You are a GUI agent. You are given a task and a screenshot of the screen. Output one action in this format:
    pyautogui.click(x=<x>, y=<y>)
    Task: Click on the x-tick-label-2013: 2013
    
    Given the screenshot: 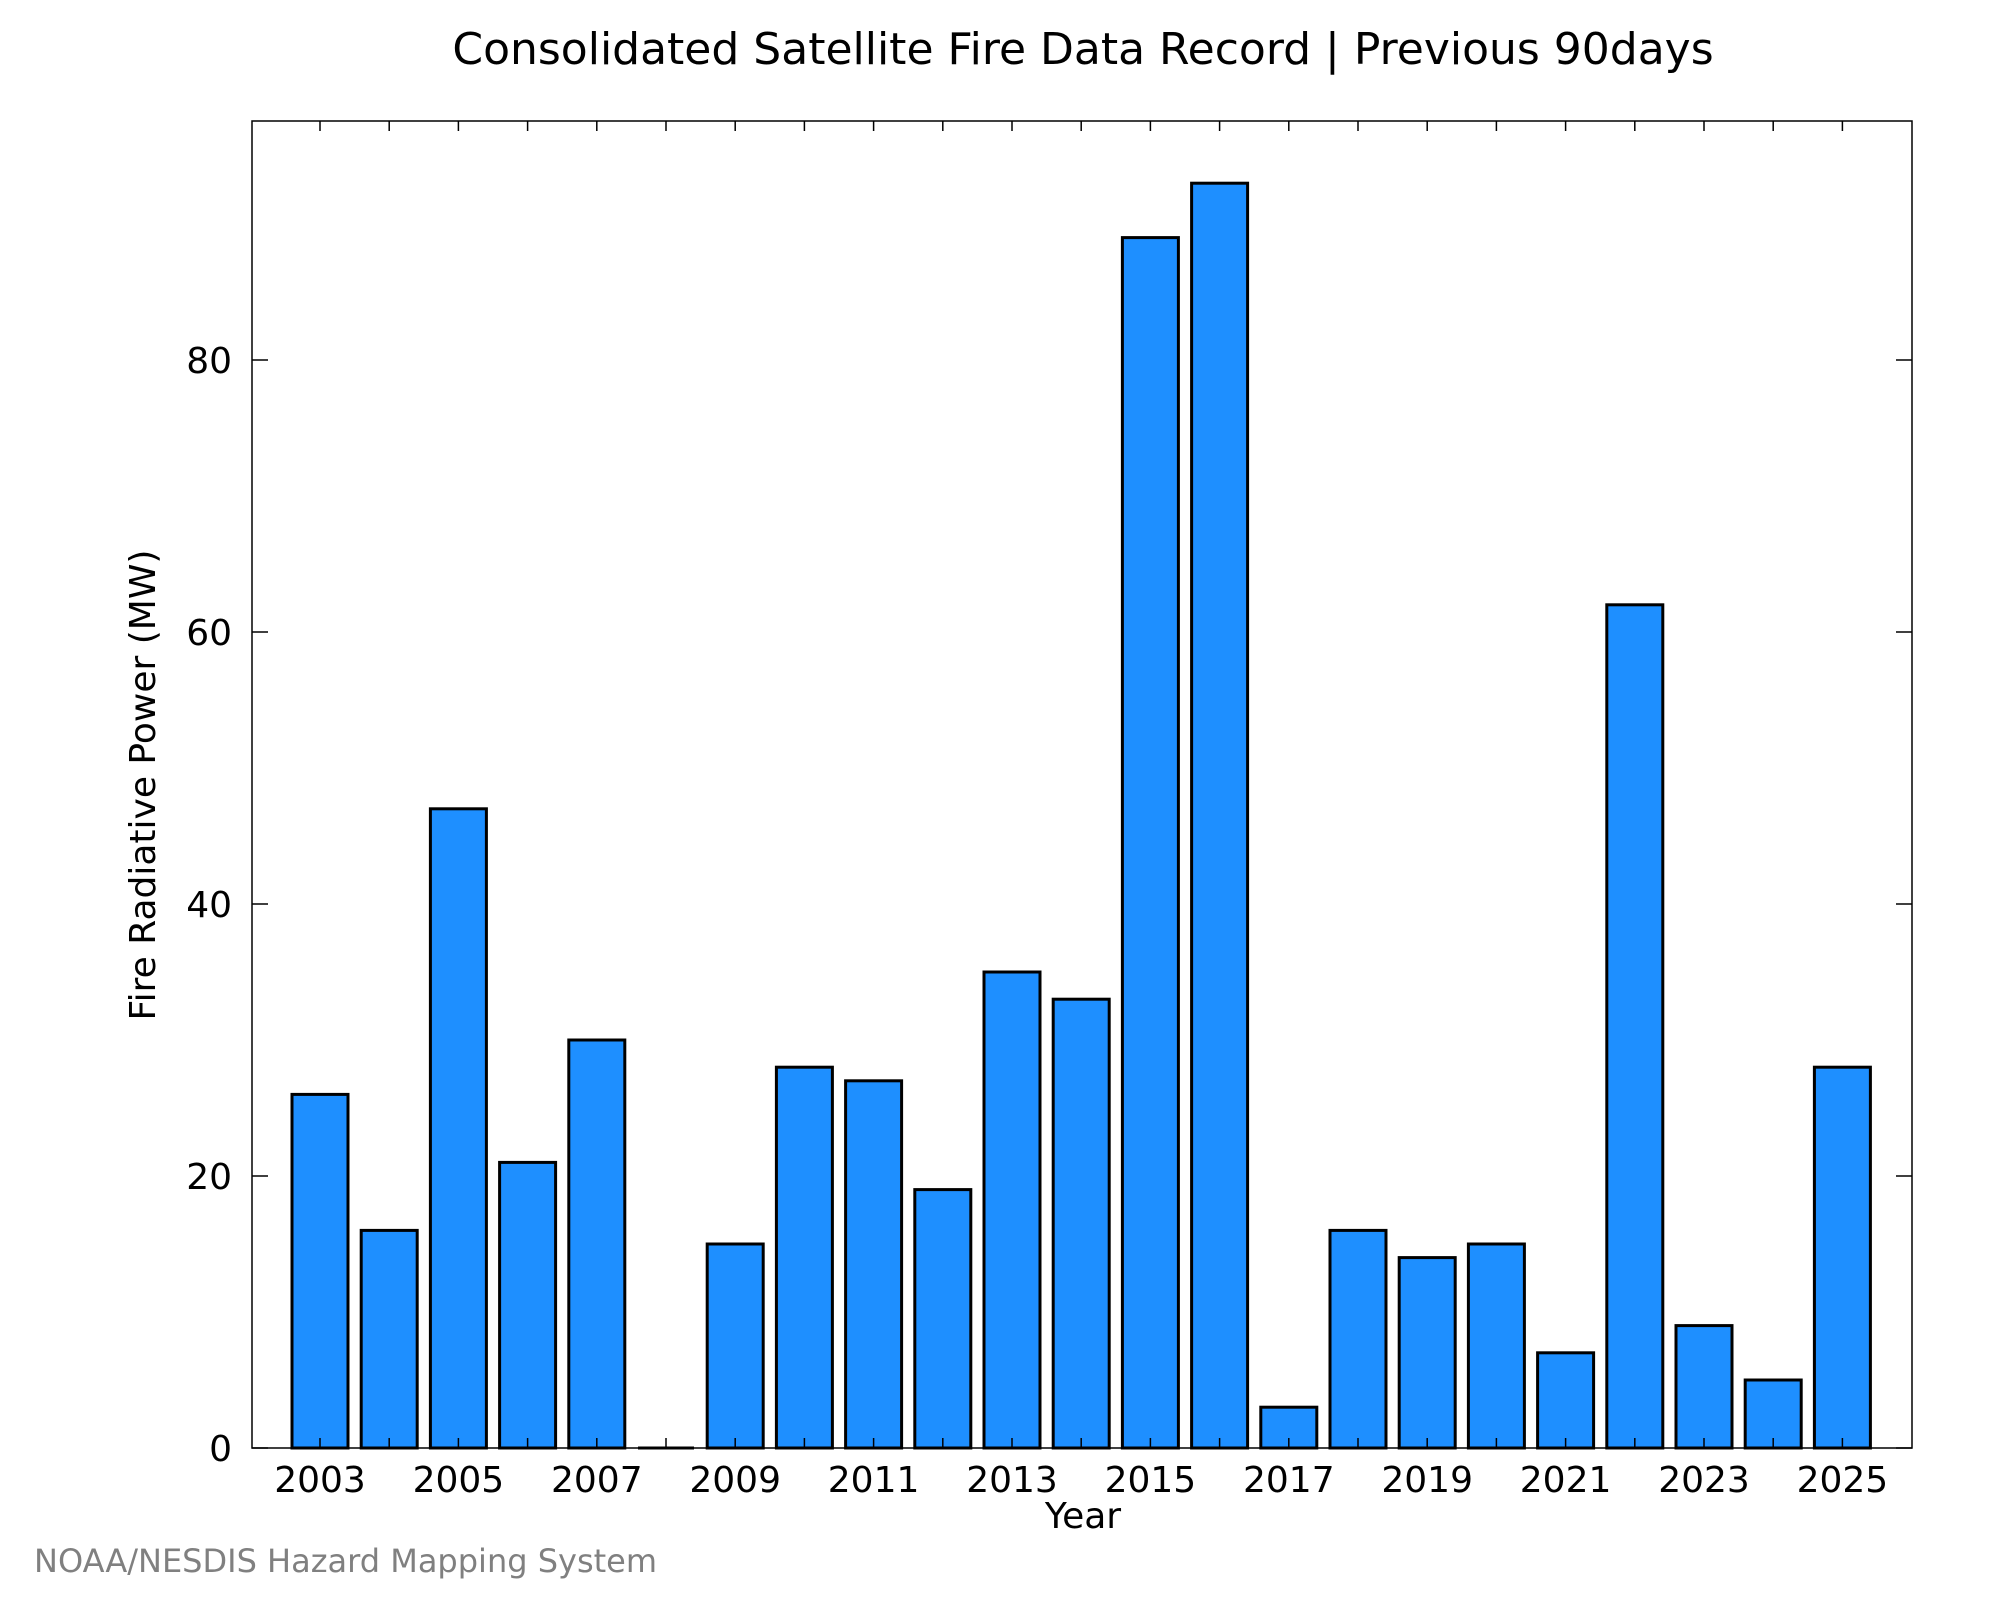 What is the action you would take?
    pyautogui.click(x=1012, y=1480)
    